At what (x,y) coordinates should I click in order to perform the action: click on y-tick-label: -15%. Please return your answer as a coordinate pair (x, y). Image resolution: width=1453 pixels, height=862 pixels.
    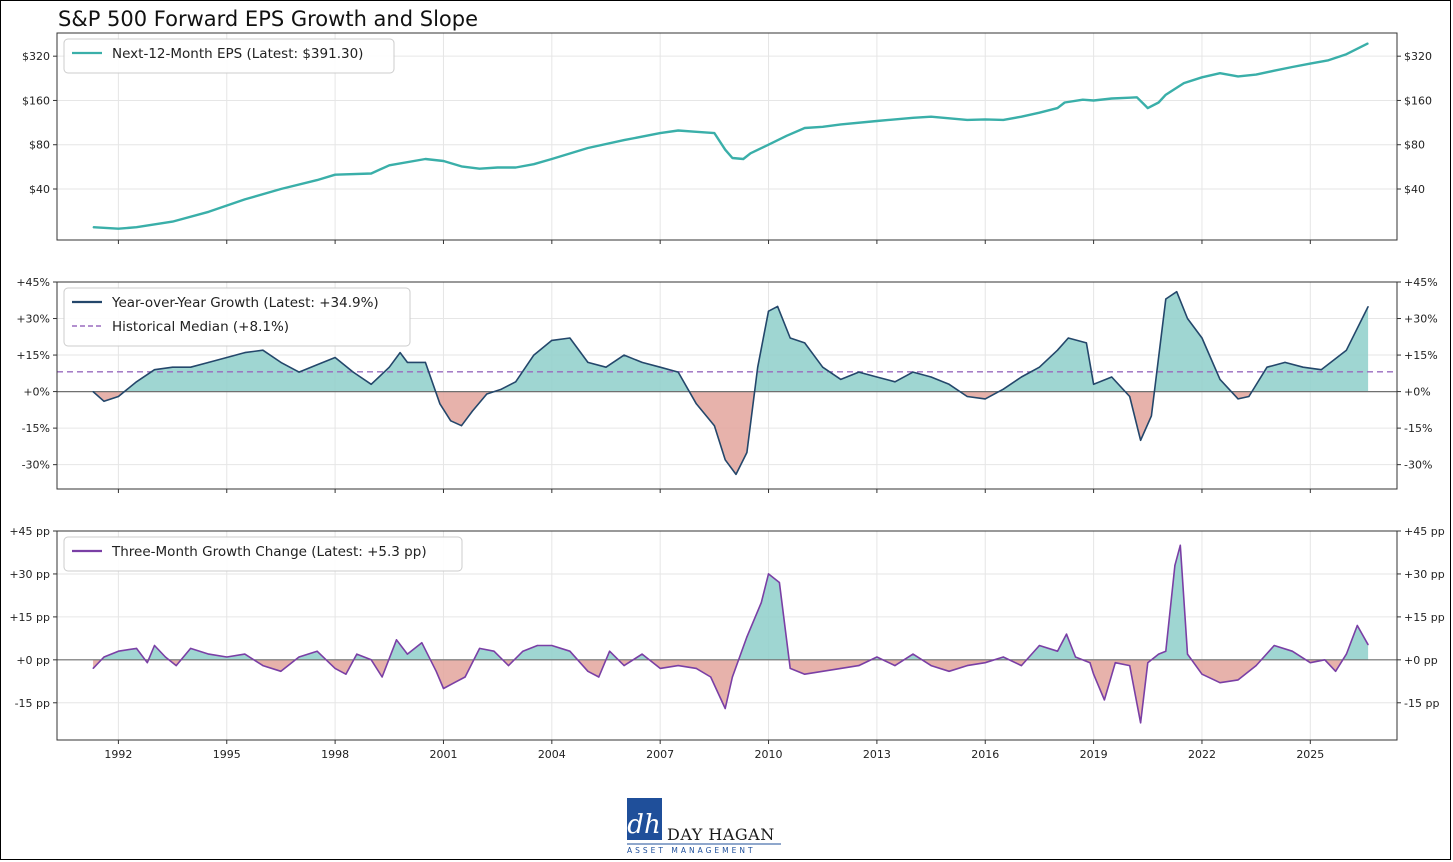
    Looking at the image, I should click on (36, 428).